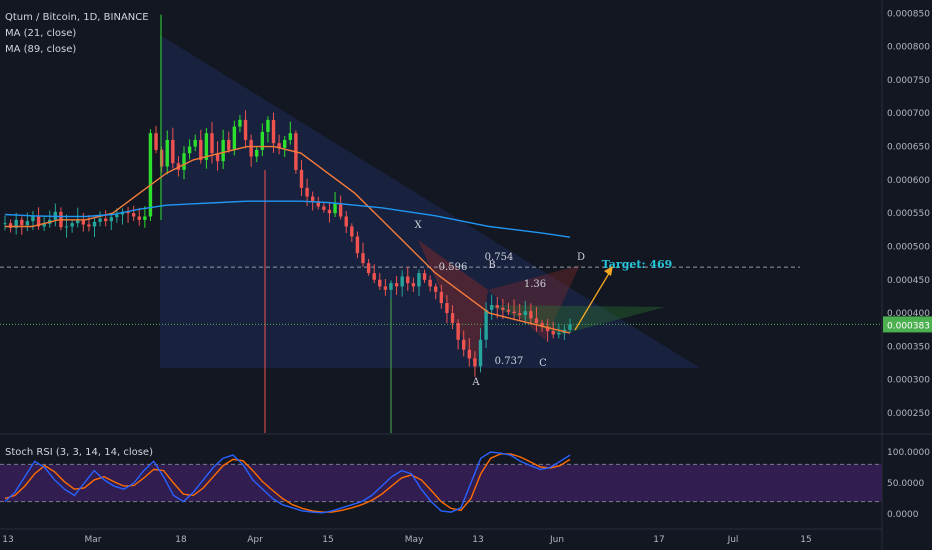 This screenshot has width=932, height=550. Describe the element at coordinates (608, 271) in the screenshot. I see `target-arrow-head` at that location.